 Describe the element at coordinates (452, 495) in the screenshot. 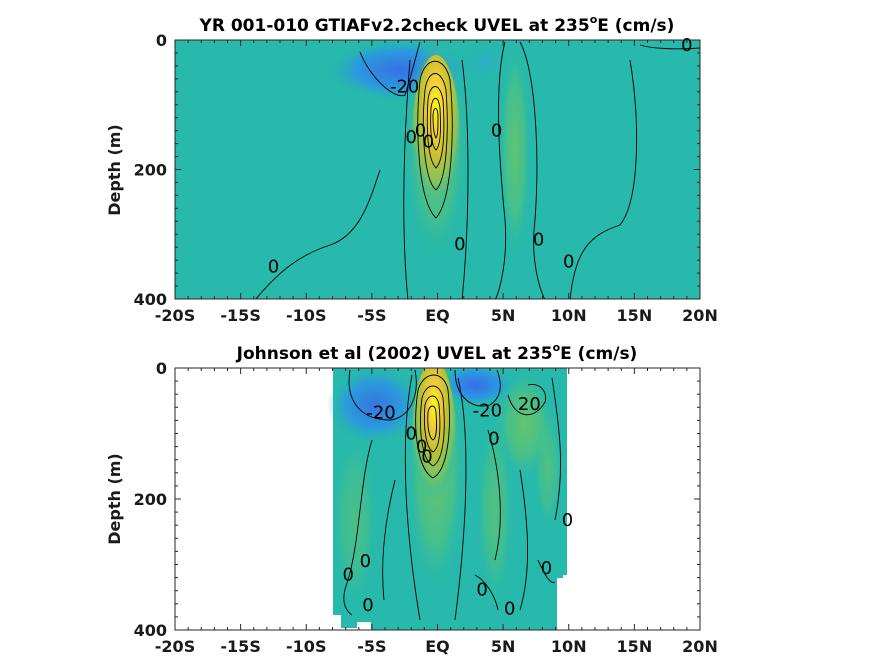

I see `panel-2-contours` at that location.